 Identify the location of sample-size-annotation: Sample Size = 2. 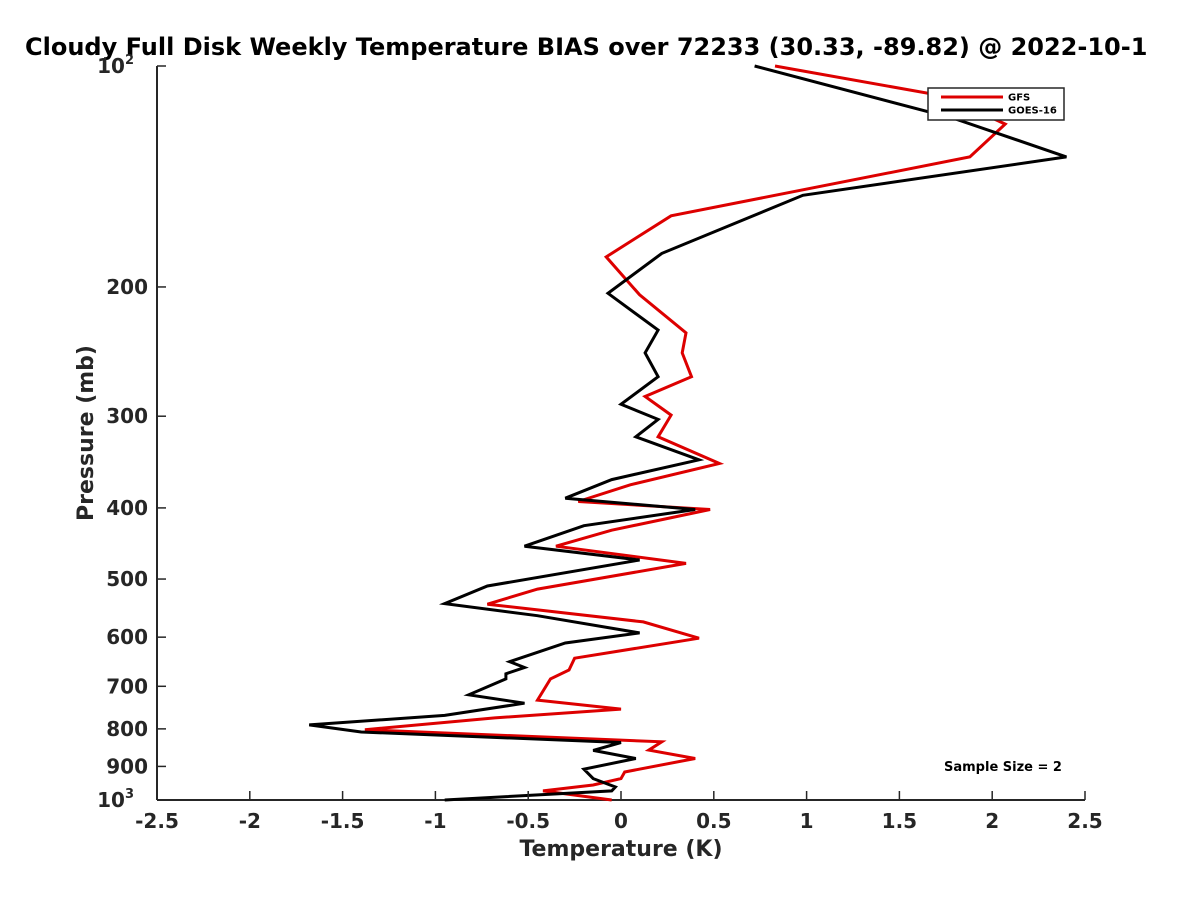
(1003, 767).